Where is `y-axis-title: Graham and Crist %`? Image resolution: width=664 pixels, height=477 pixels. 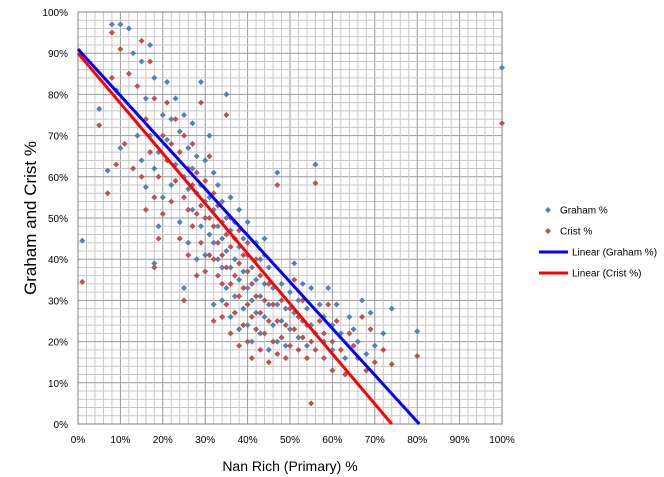 y-axis-title: Graham and Crist % is located at coordinates (30, 218).